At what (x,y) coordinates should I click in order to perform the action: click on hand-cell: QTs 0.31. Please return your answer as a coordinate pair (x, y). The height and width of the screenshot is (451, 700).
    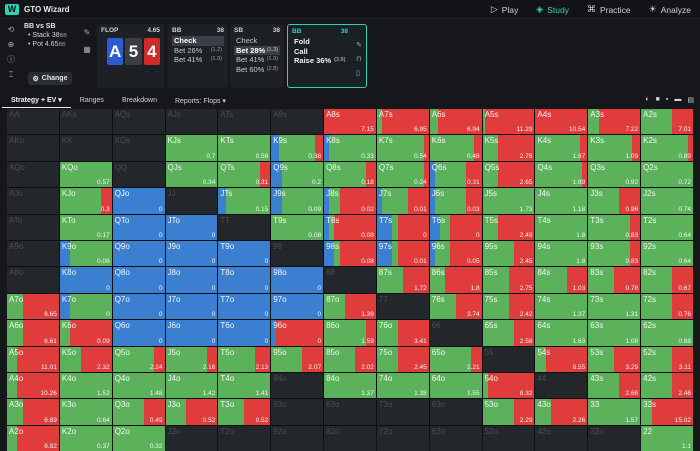
    Looking at the image, I should click on (244, 174).